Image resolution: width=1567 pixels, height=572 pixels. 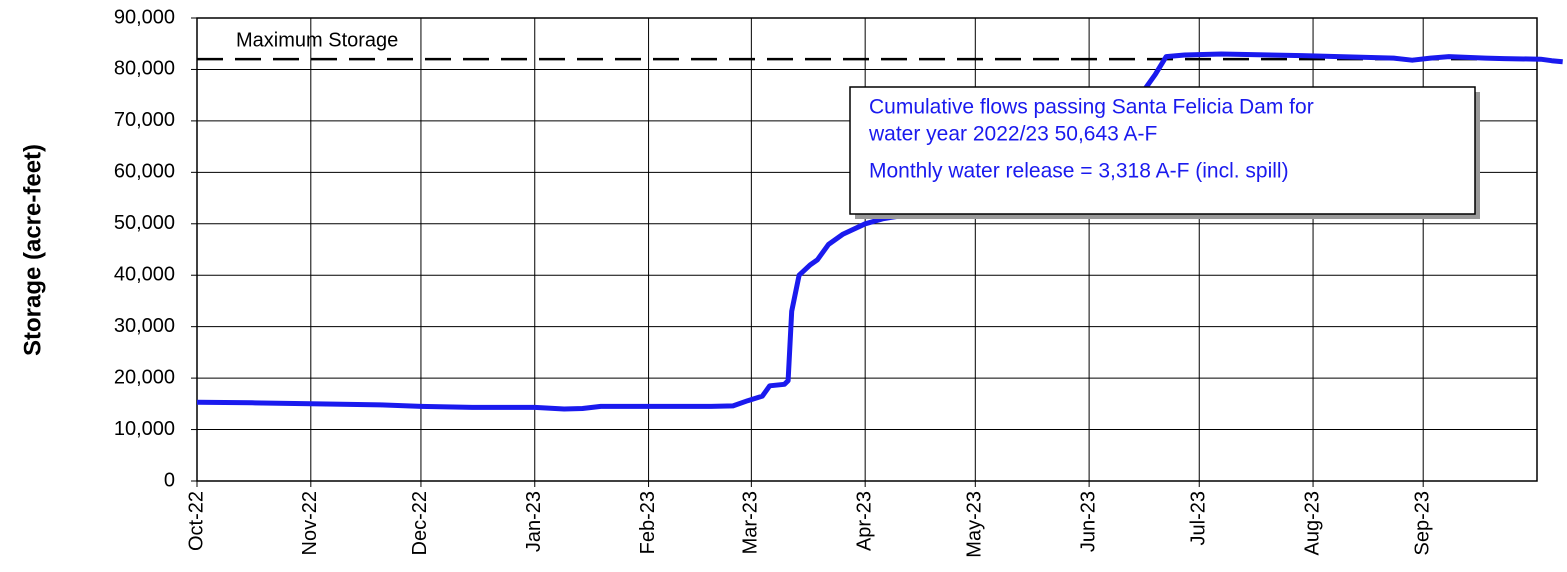 I want to click on y-tick-label: 0, so click(x=169, y=480).